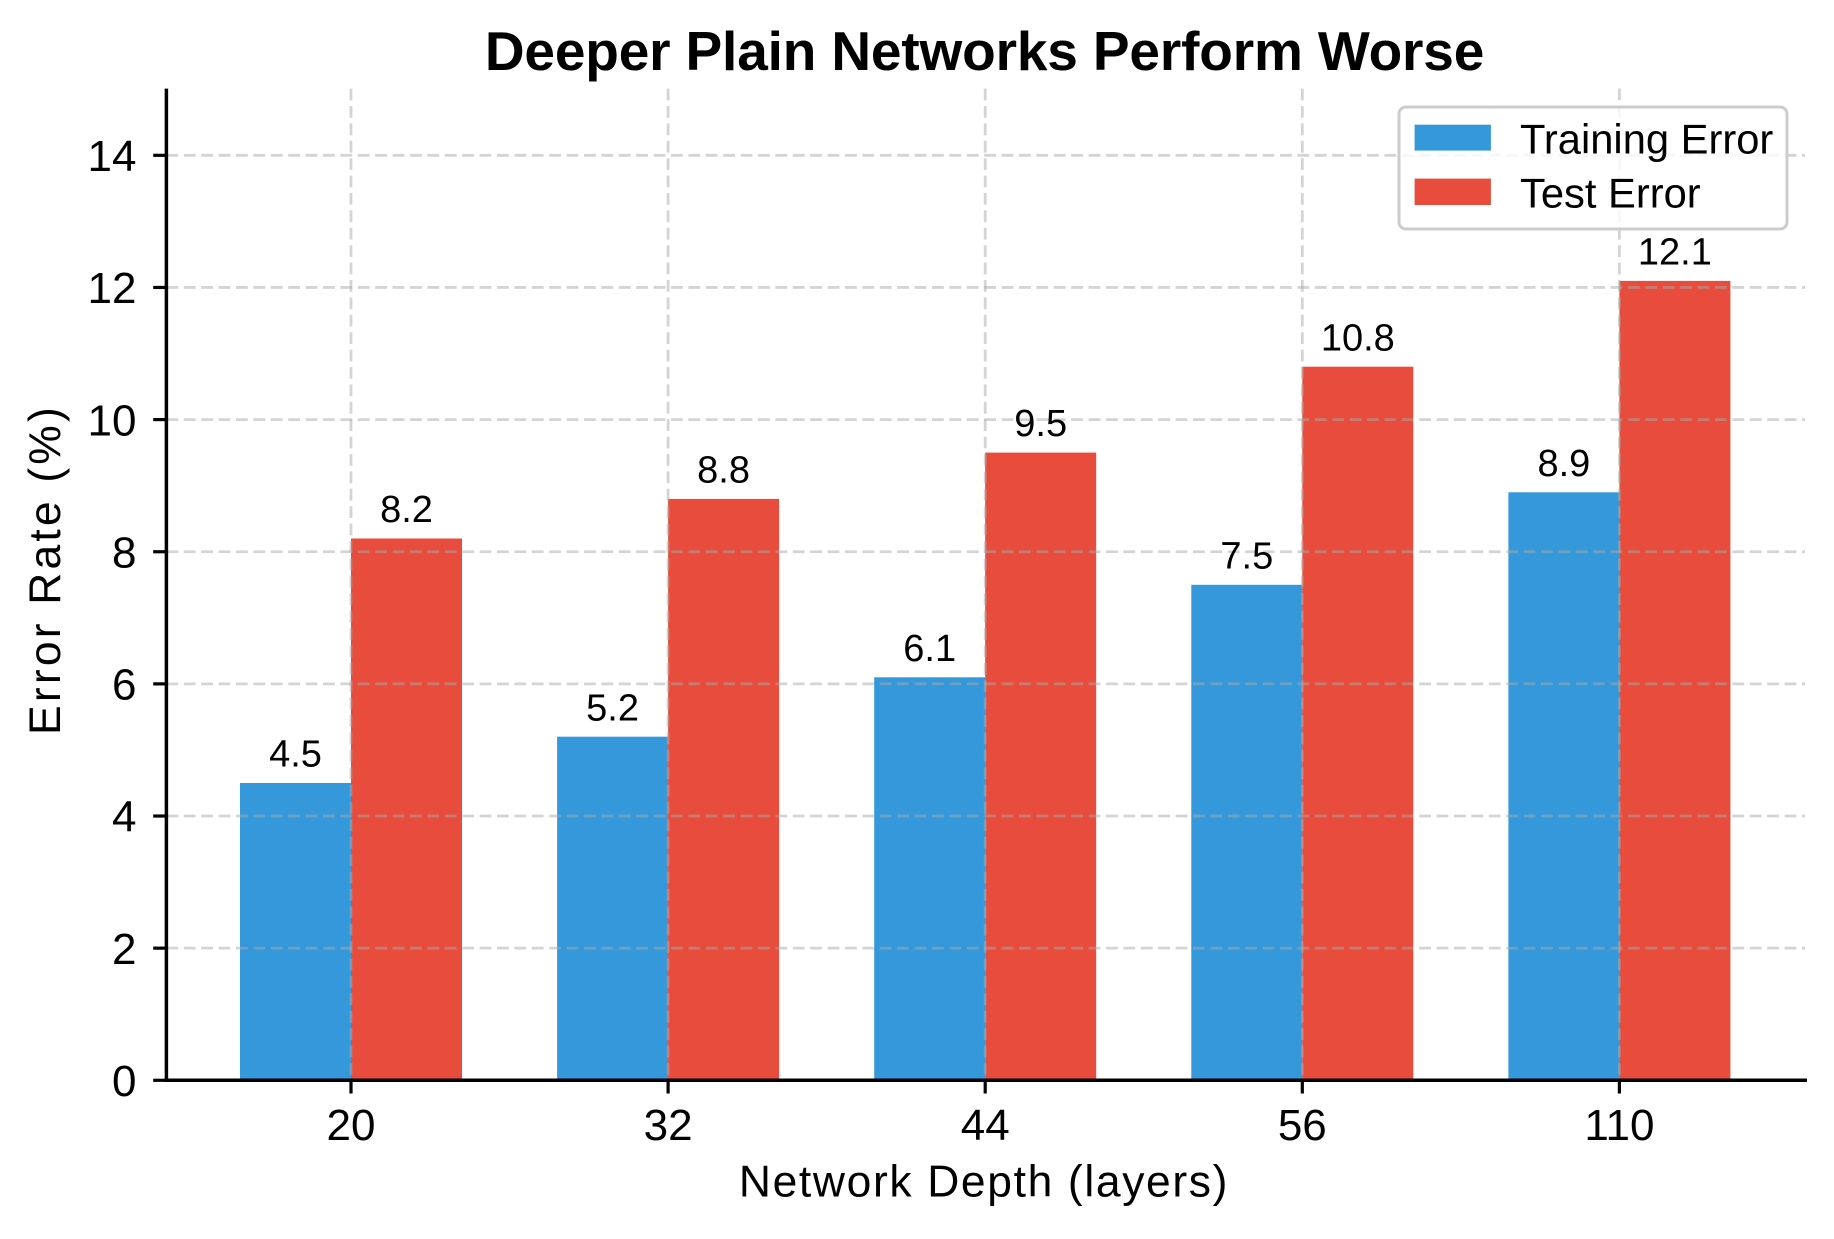 The height and width of the screenshot is (1239, 1834). I want to click on svg-text: 7.5, so click(1246, 556).